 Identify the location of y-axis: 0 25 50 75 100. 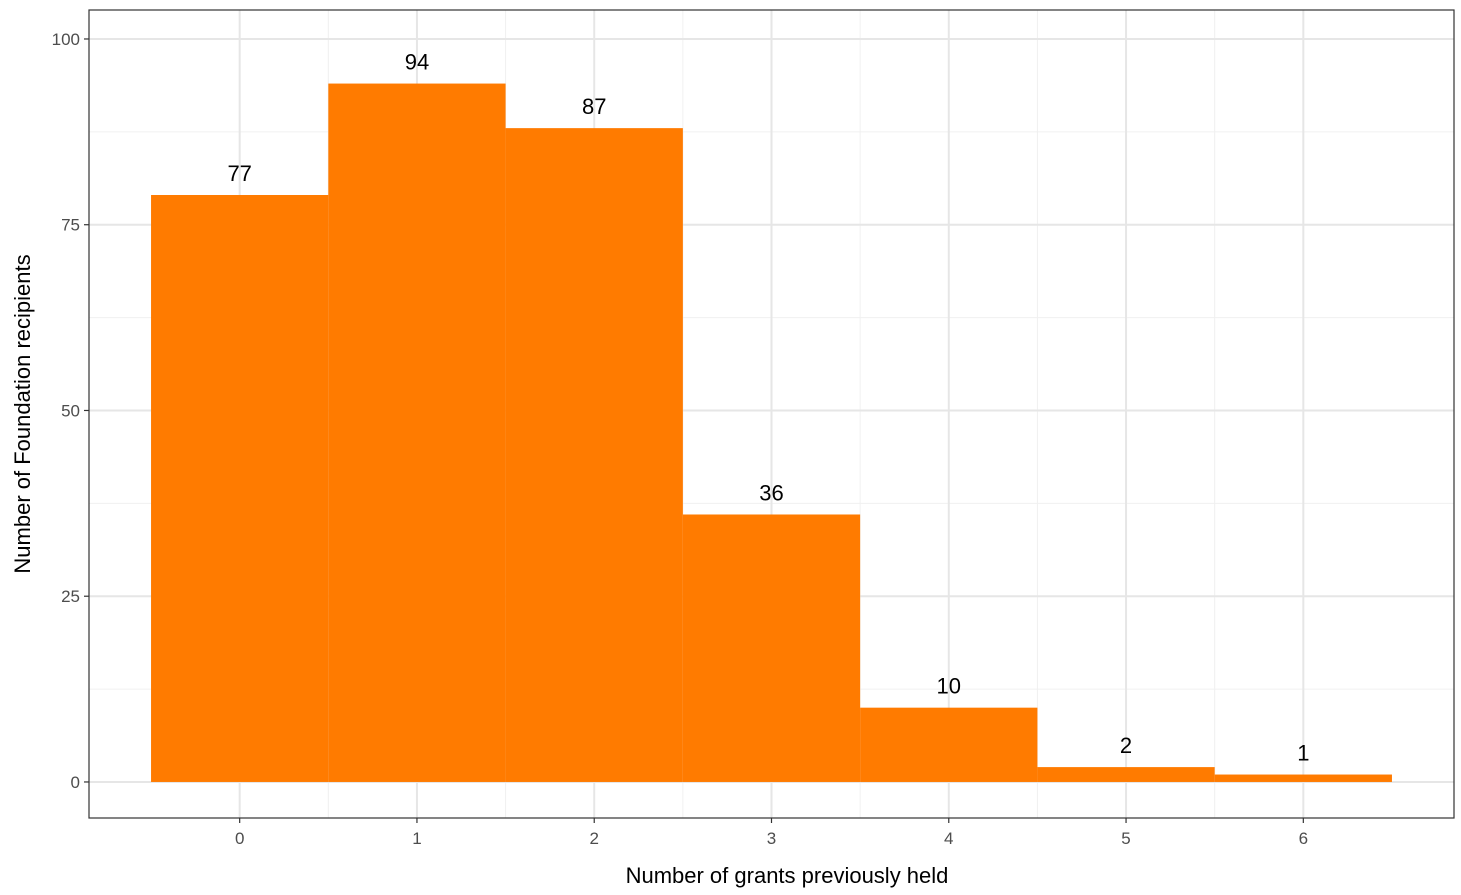
(70, 411).